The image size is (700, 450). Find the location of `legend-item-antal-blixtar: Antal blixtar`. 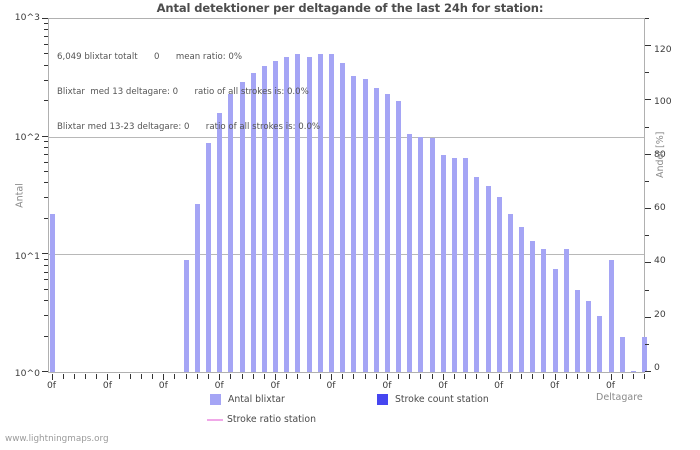

legend-item-antal-blixtar: Antal blixtar is located at coordinates (247, 399).